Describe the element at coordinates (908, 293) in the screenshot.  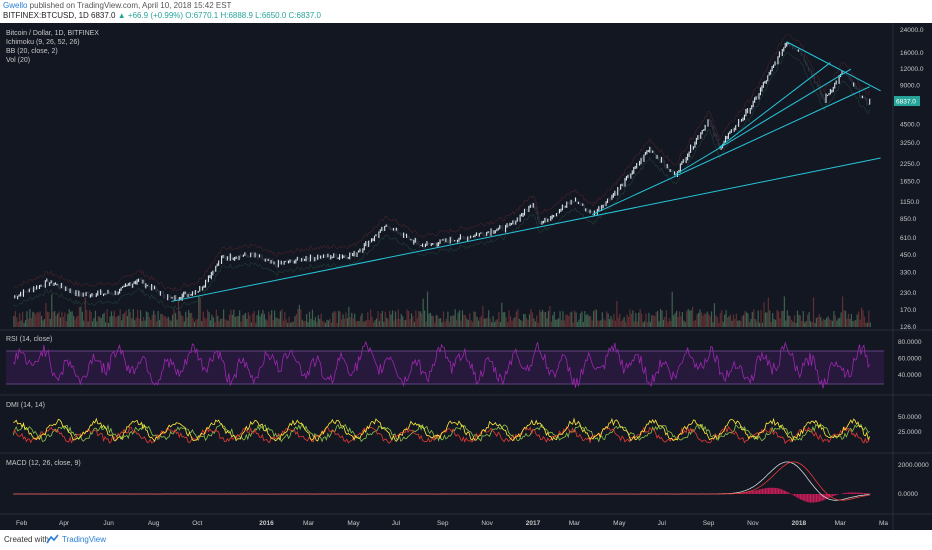
I see `price-tick-label: 230.0` at that location.